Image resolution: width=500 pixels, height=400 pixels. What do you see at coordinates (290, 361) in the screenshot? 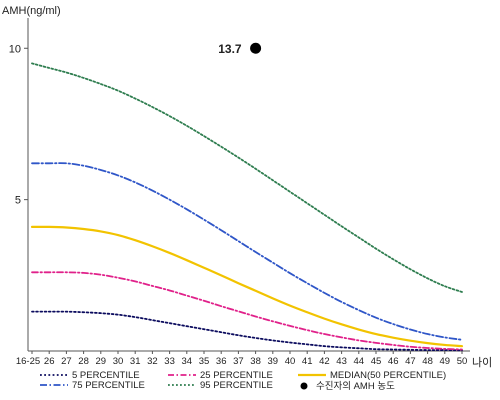
I see `x-tick-label: 40` at bounding box center [290, 361].